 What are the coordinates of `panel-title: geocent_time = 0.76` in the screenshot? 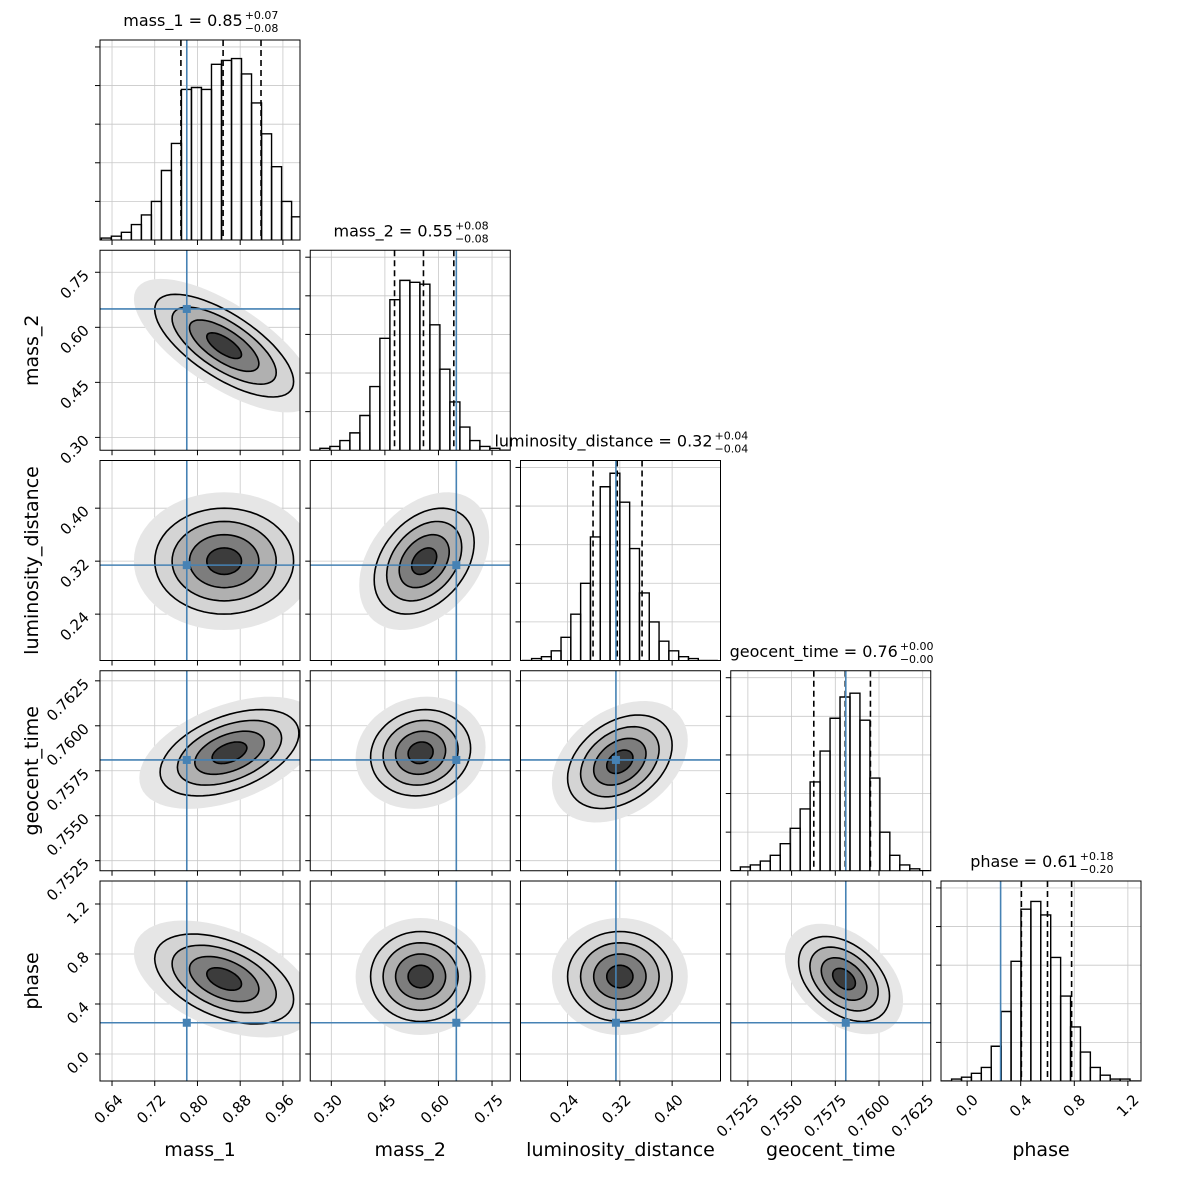 It's located at (814, 652).